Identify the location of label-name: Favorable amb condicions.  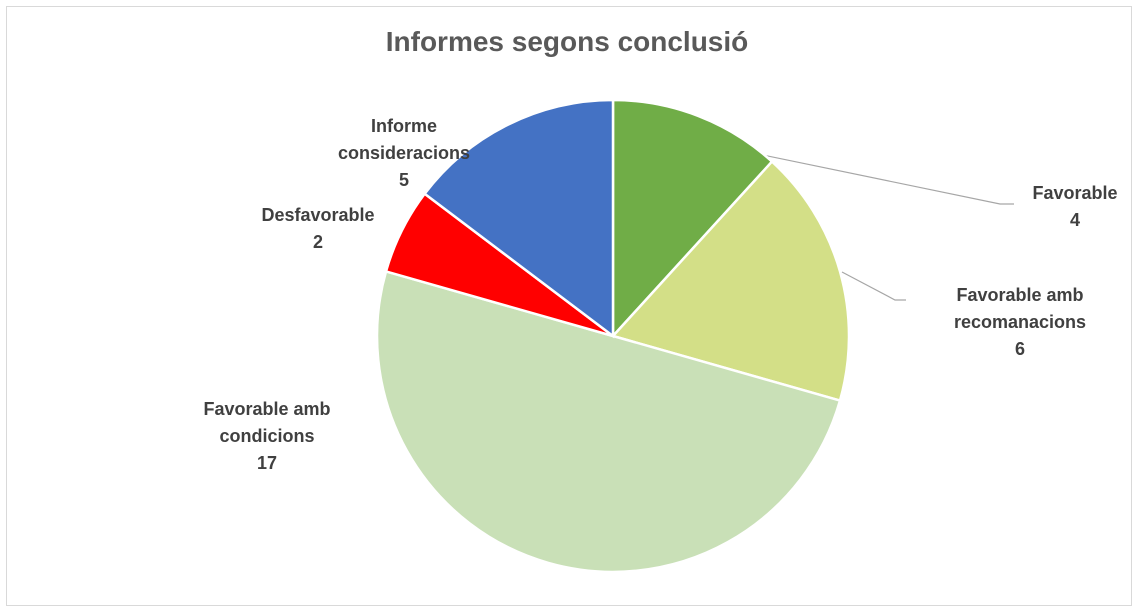
(267, 422).